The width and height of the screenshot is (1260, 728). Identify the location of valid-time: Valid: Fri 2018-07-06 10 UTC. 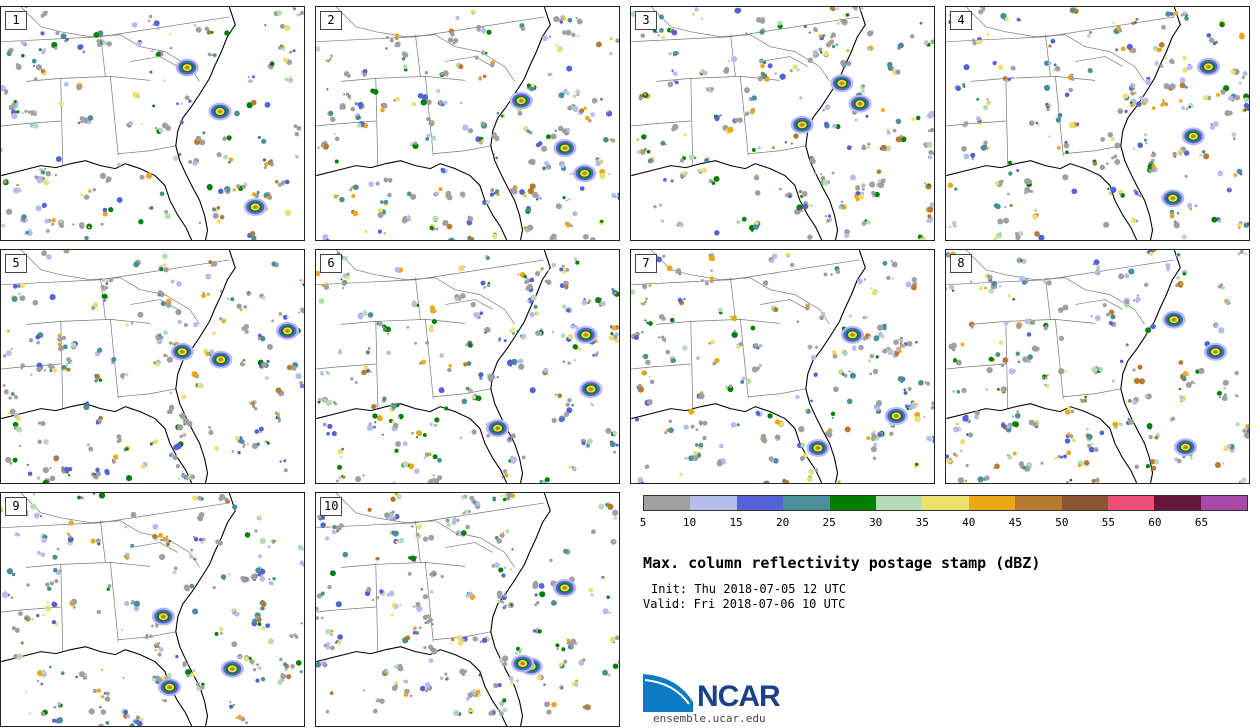
(744, 604).